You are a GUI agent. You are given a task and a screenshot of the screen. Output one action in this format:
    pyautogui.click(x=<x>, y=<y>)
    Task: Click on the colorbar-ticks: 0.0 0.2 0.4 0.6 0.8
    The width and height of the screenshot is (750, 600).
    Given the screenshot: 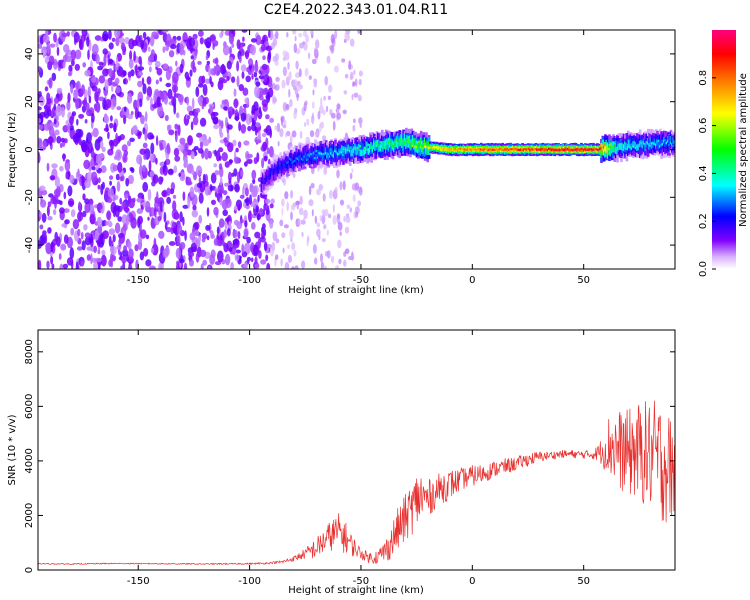 What is the action you would take?
    pyautogui.click(x=707, y=173)
    